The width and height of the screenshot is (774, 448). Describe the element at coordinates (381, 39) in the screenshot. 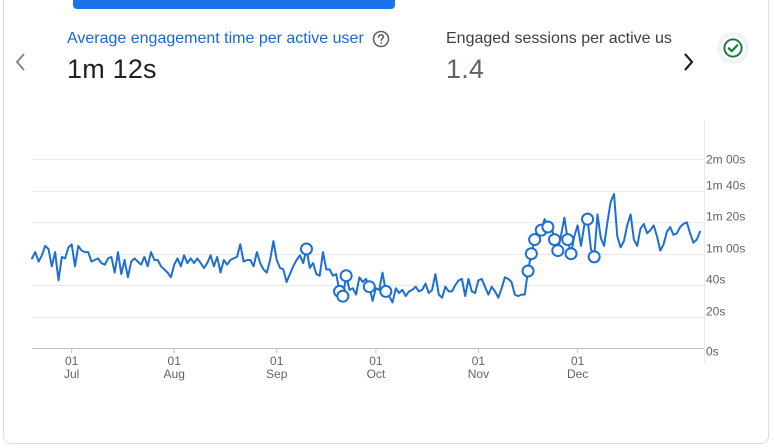

I see `help-circle-icon` at that location.